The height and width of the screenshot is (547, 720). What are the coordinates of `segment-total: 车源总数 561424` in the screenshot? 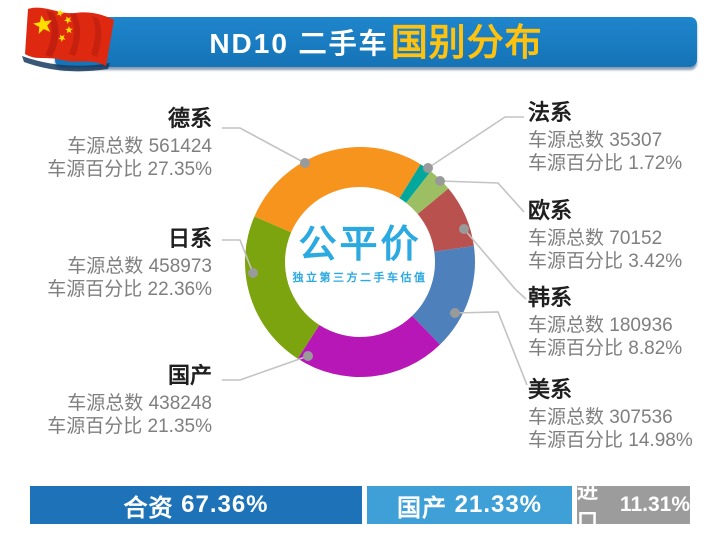 It's located at (139, 146).